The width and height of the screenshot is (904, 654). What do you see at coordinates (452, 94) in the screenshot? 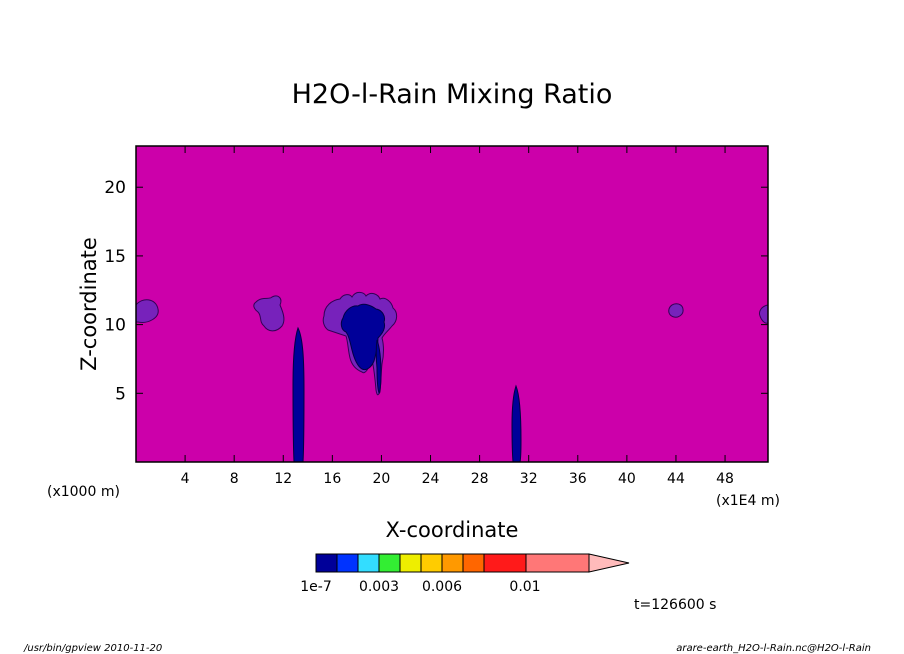
I see `chart-title: H2O-l-Rain Mixing Ratio` at bounding box center [452, 94].